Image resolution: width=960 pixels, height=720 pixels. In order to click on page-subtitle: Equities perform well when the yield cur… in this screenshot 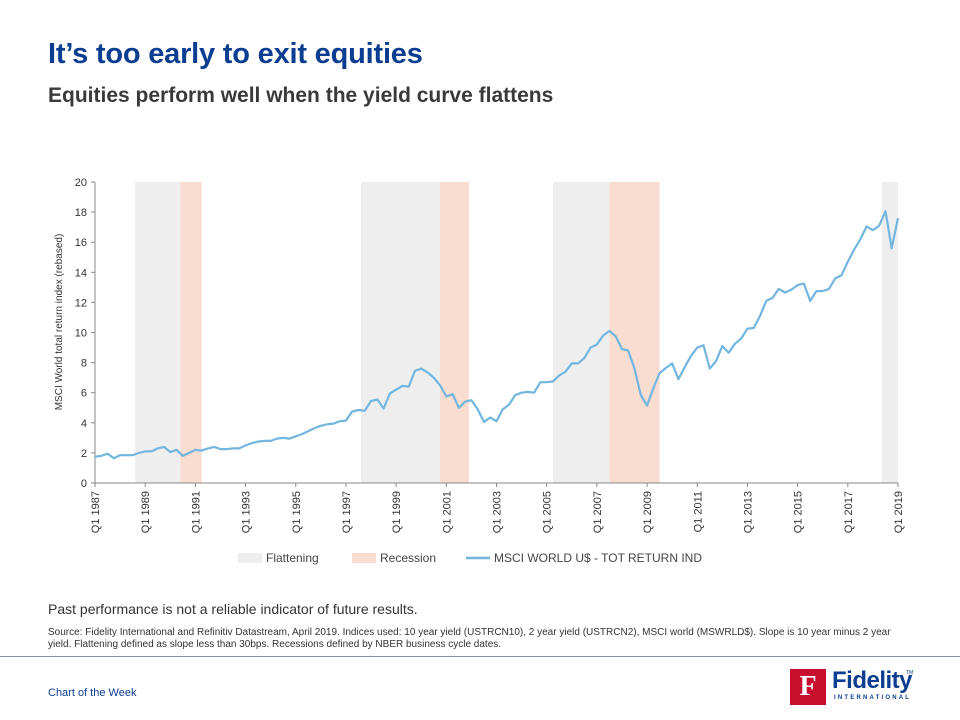, I will do `click(301, 95)`.